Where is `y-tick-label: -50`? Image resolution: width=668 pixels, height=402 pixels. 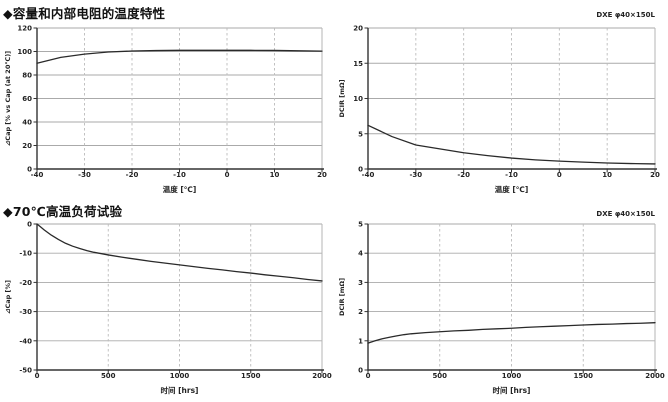
y-tick-label: -50 is located at coordinates (25, 371).